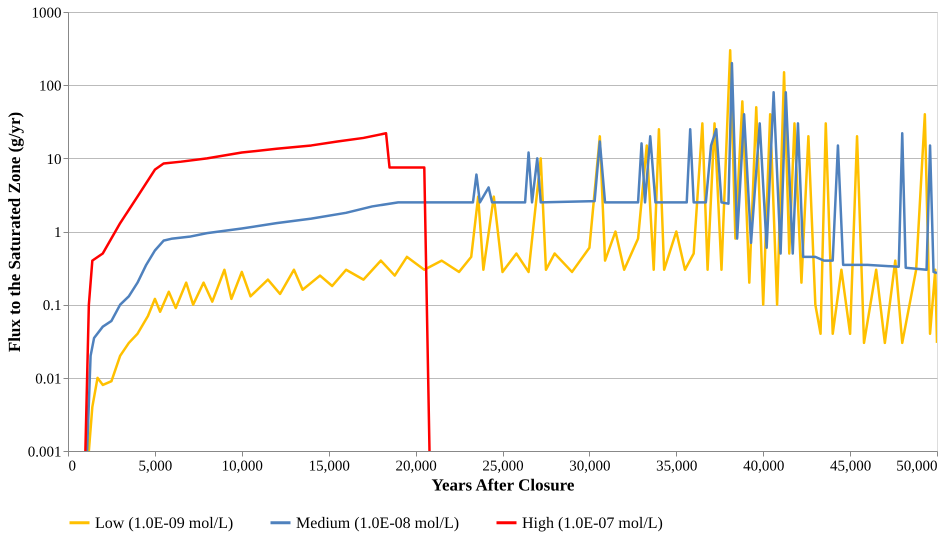  I want to click on y-tick-label: 0.01, so click(48, 379).